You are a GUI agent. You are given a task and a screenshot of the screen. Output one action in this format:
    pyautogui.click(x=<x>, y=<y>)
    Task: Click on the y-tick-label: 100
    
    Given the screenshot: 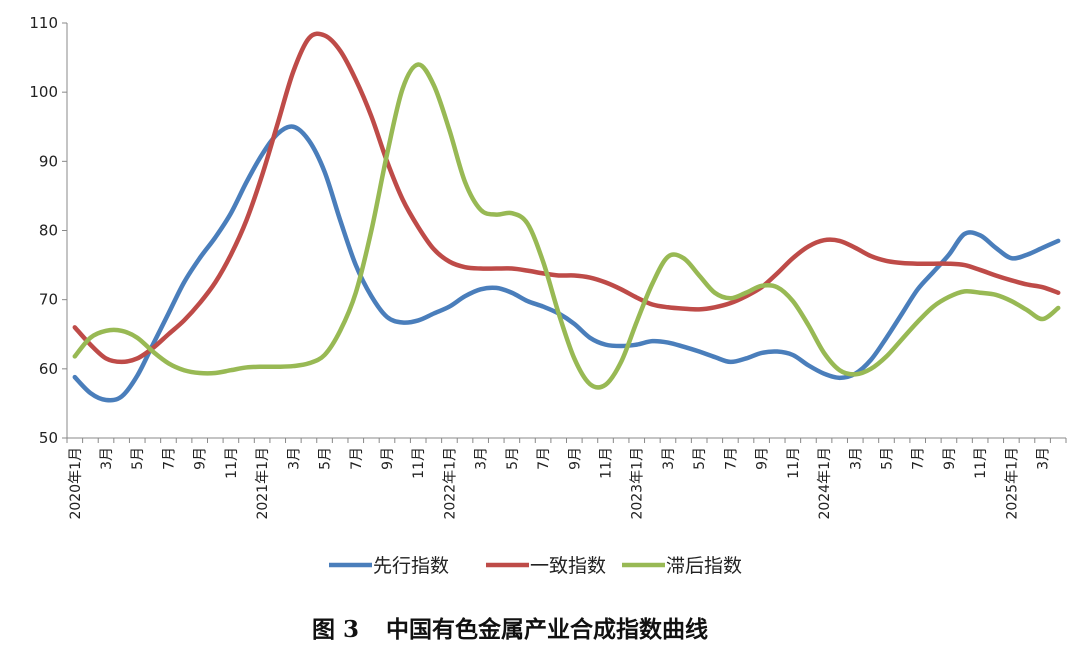 What is the action you would take?
    pyautogui.click(x=43, y=92)
    